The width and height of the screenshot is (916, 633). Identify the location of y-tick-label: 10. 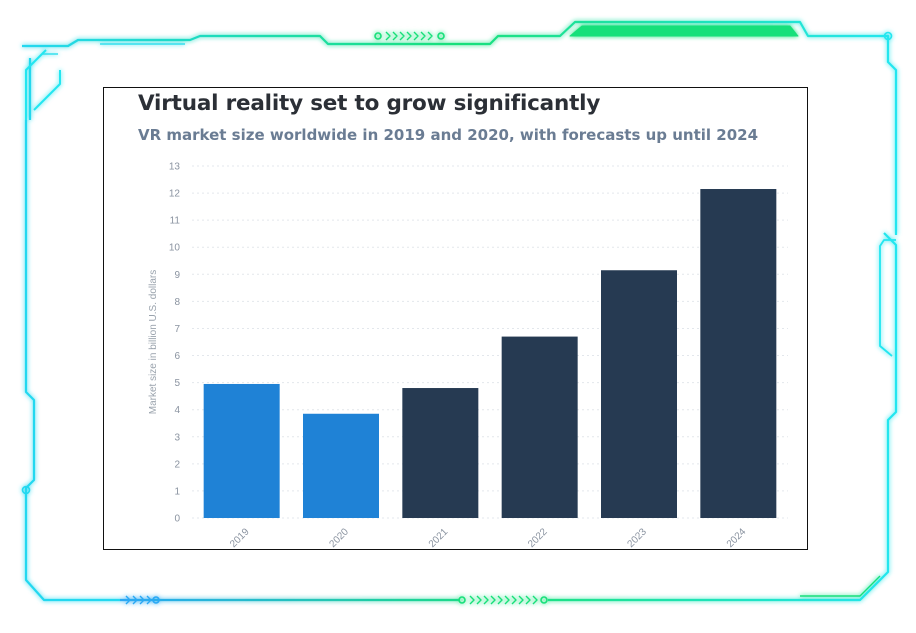
(175, 248).